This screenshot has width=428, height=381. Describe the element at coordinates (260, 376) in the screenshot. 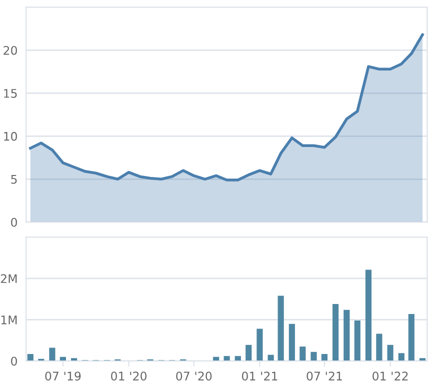

I see `x-tick-label: 01 '21` at that location.